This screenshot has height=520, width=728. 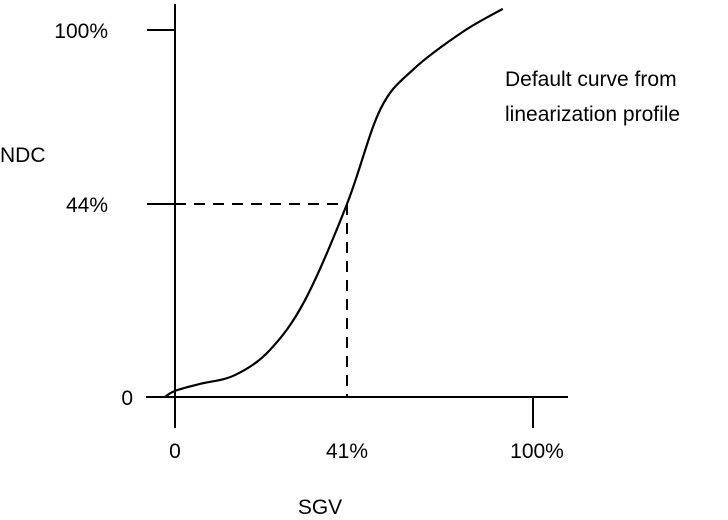 What do you see at coordinates (23, 155) in the screenshot?
I see `y-axis-label: NDC` at bounding box center [23, 155].